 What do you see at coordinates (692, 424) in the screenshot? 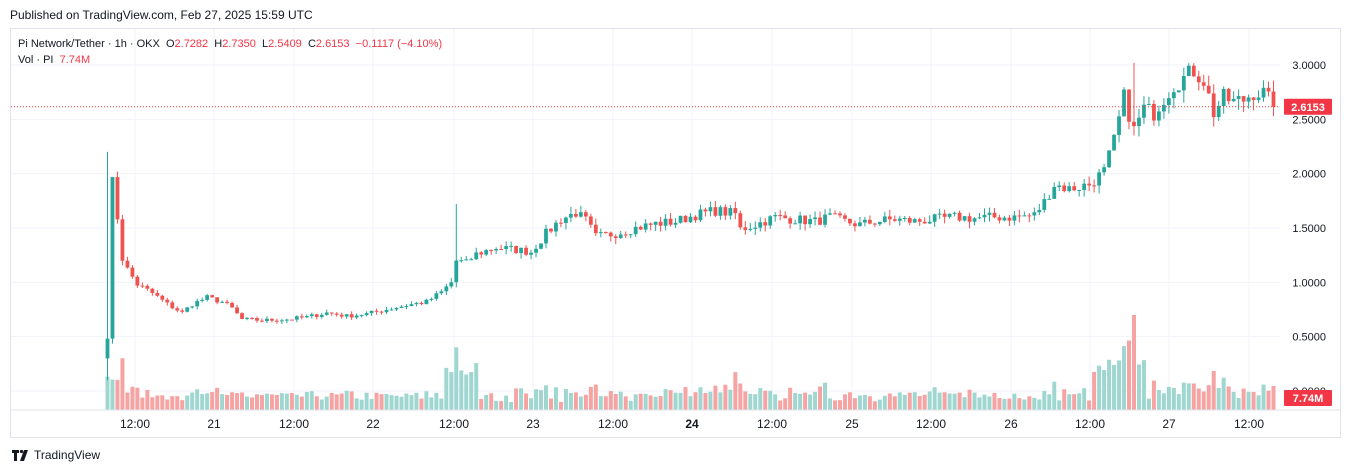
I see `x-tick-label: 24` at bounding box center [692, 424].